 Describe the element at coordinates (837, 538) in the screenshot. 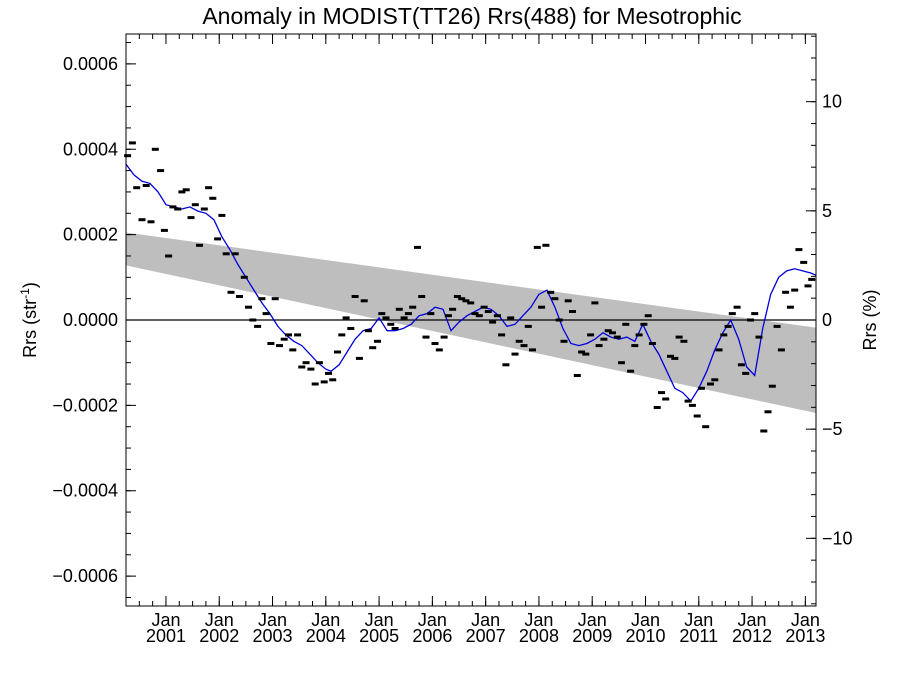

I see `y2-tick-label: −10` at that location.